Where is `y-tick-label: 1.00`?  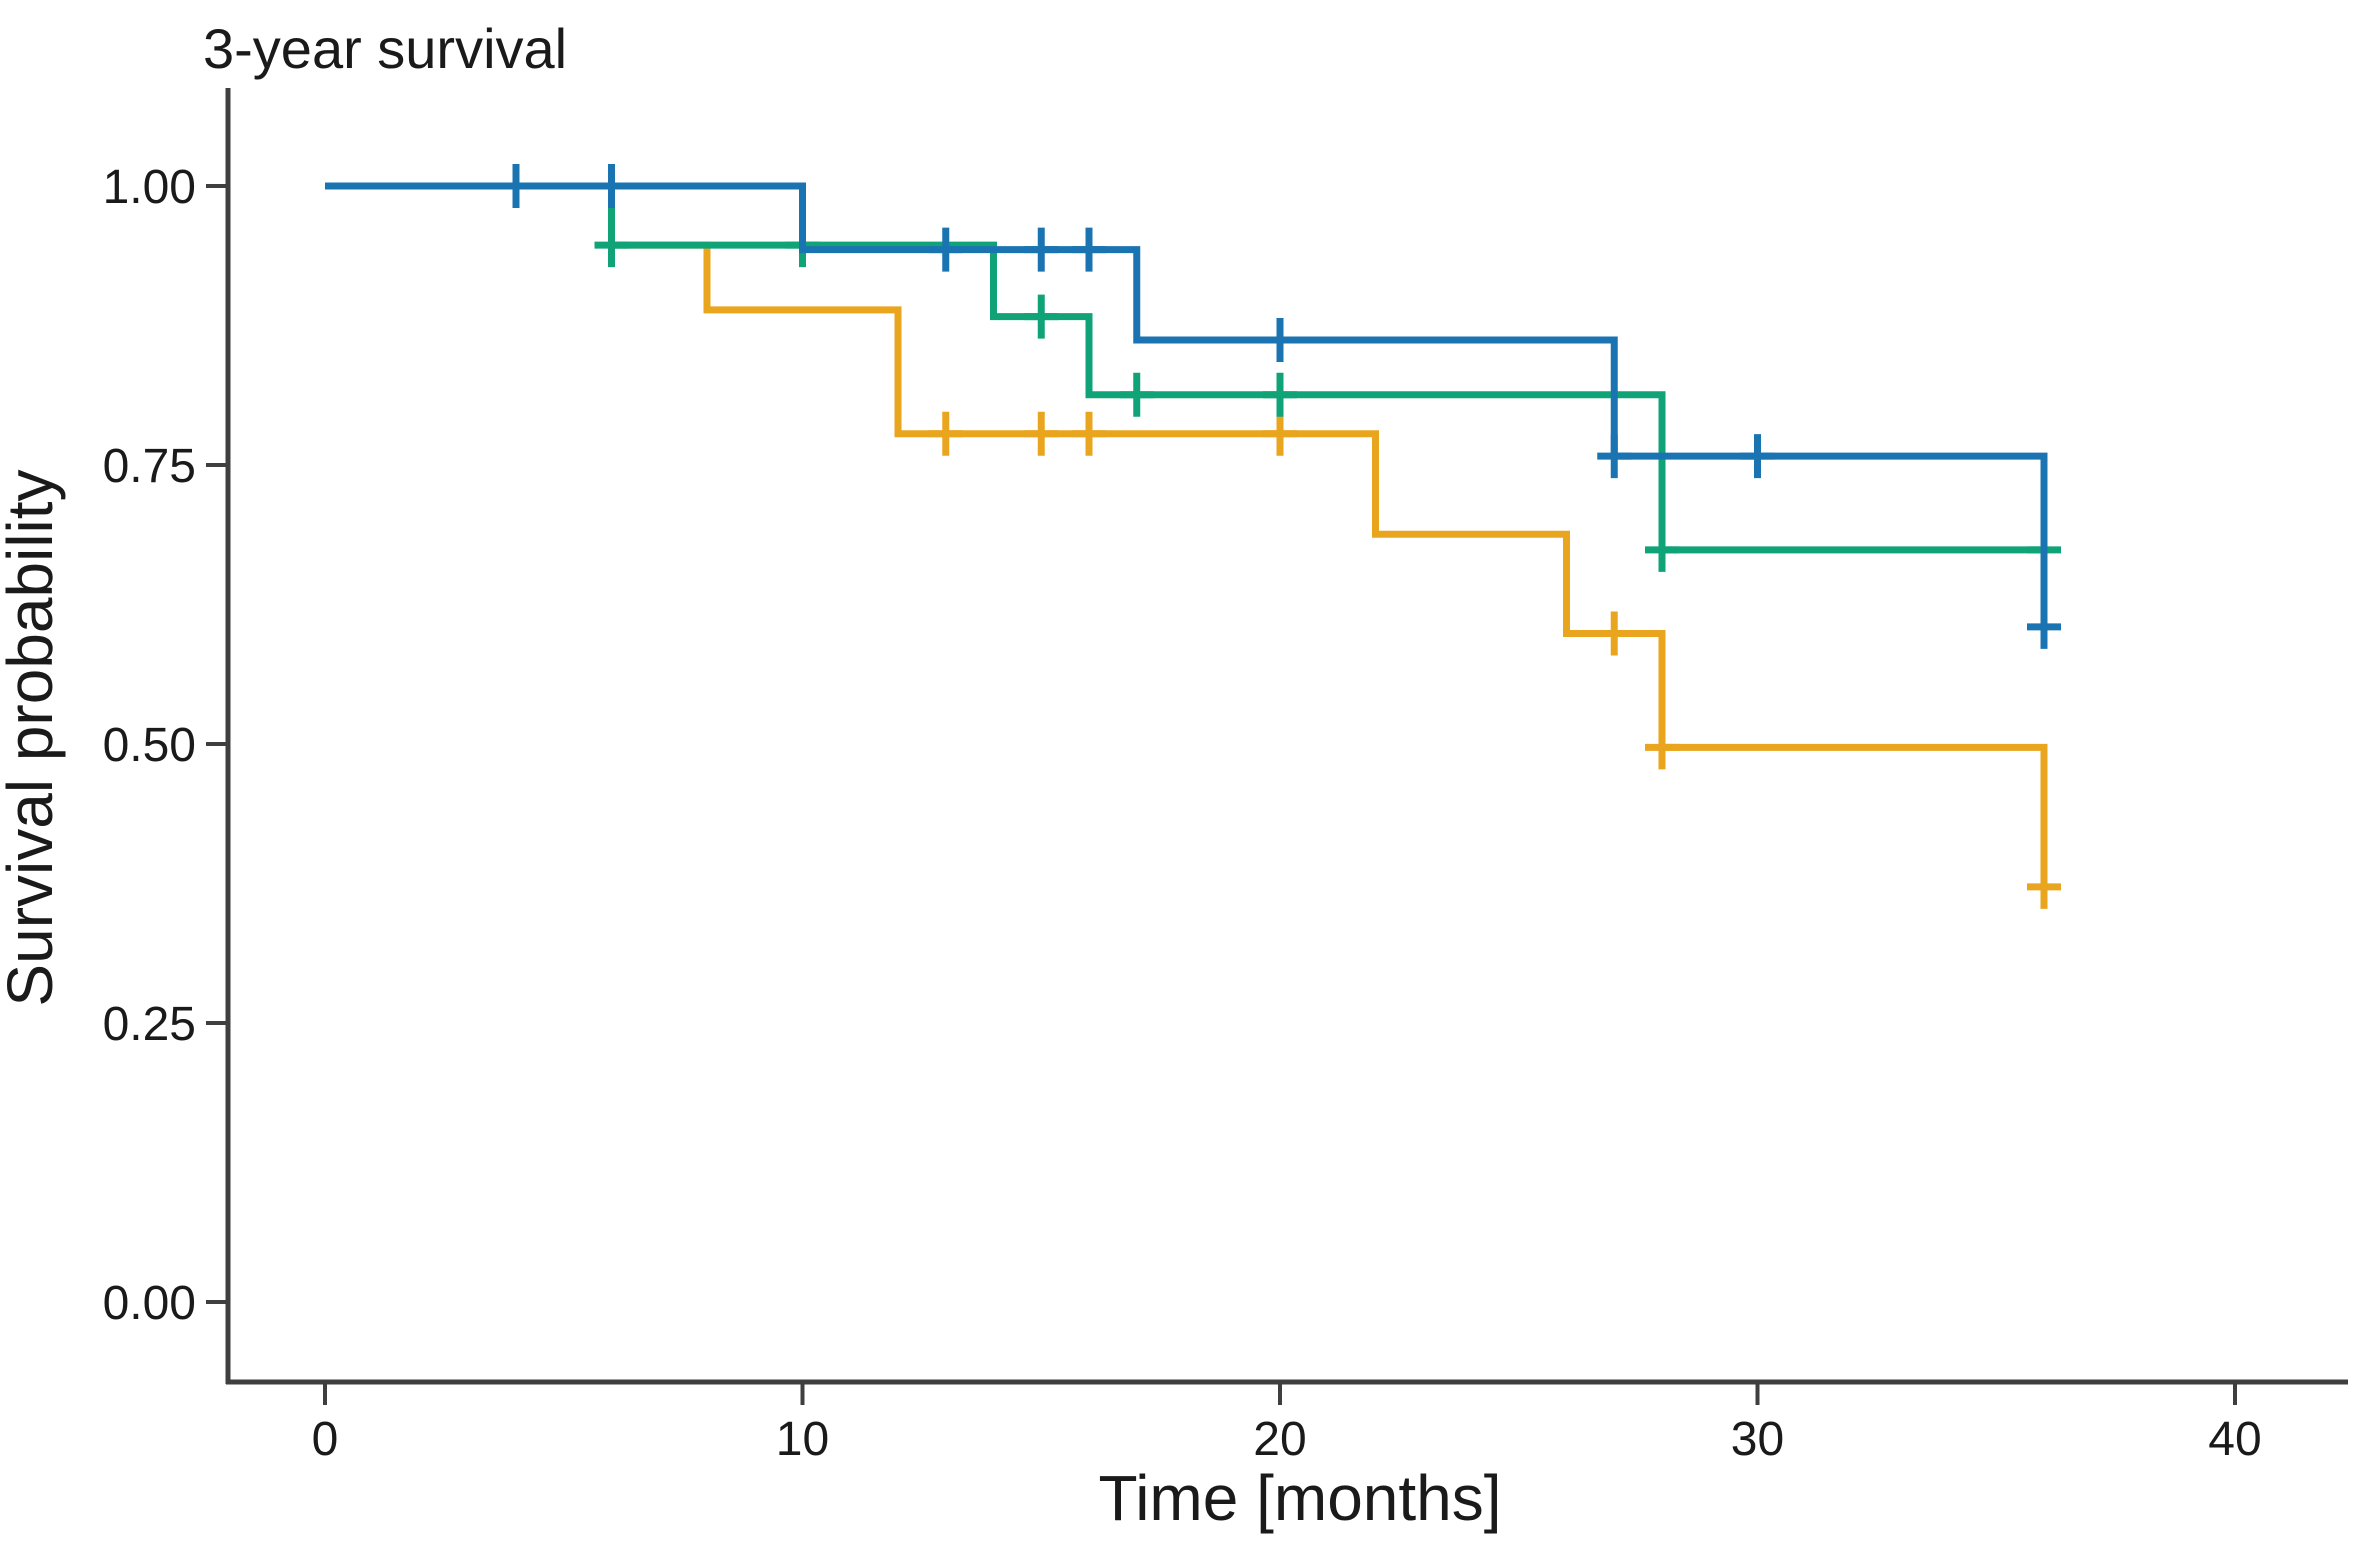
y-tick-label: 1.00 is located at coordinates (149, 187).